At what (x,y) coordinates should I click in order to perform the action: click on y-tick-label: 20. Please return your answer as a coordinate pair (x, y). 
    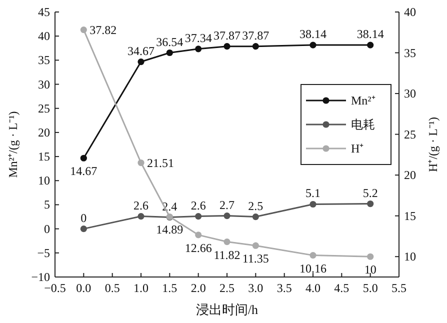
    Looking at the image, I should click on (44, 132).